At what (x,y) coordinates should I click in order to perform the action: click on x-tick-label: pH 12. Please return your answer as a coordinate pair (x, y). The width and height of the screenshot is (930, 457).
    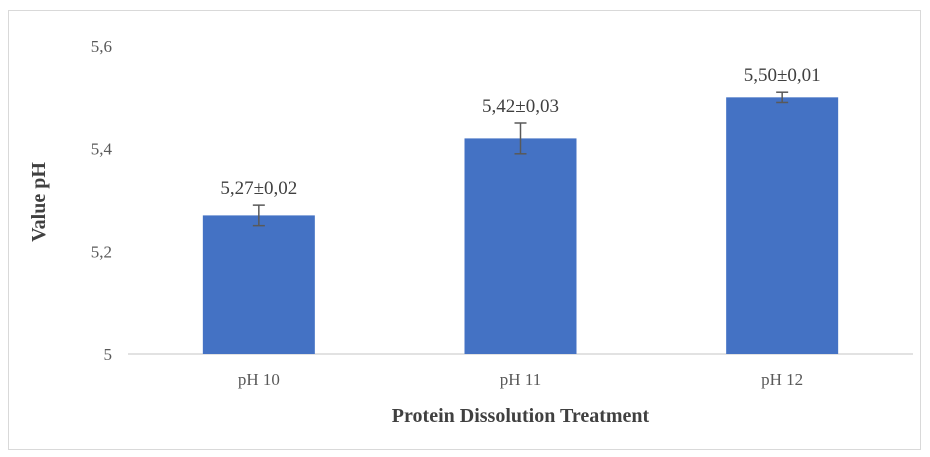
    Looking at the image, I should click on (782, 379).